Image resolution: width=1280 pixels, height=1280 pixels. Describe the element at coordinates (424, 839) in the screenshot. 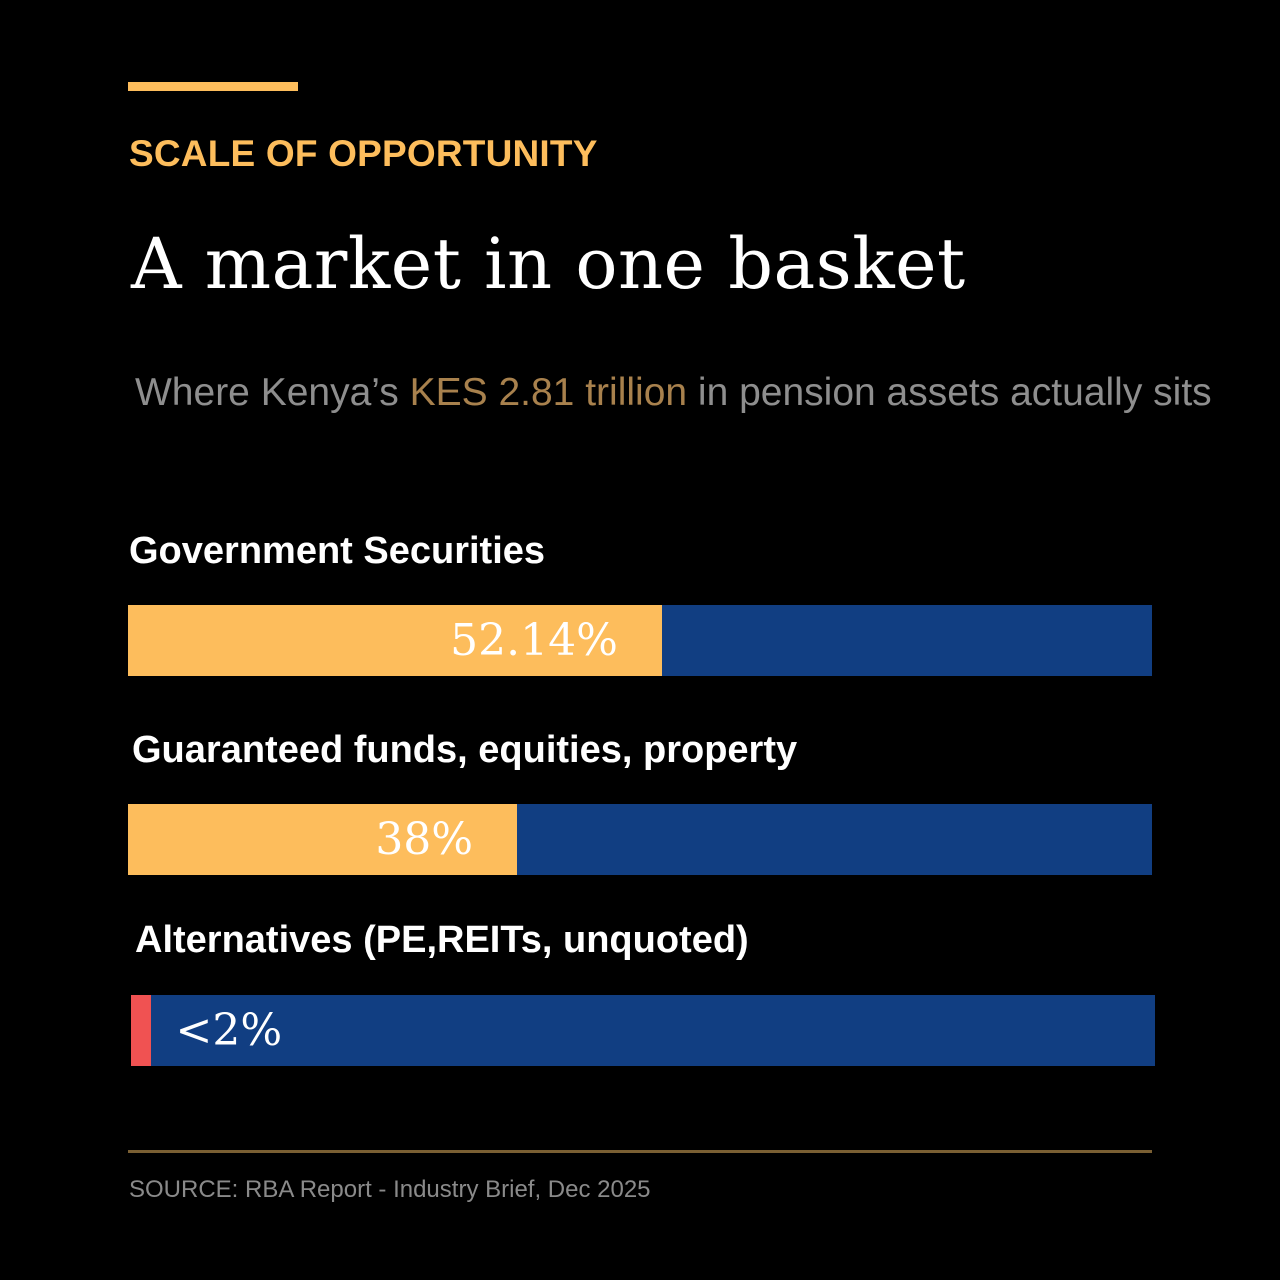

I see `bar-value-guaranteed-funds: 38%` at that location.